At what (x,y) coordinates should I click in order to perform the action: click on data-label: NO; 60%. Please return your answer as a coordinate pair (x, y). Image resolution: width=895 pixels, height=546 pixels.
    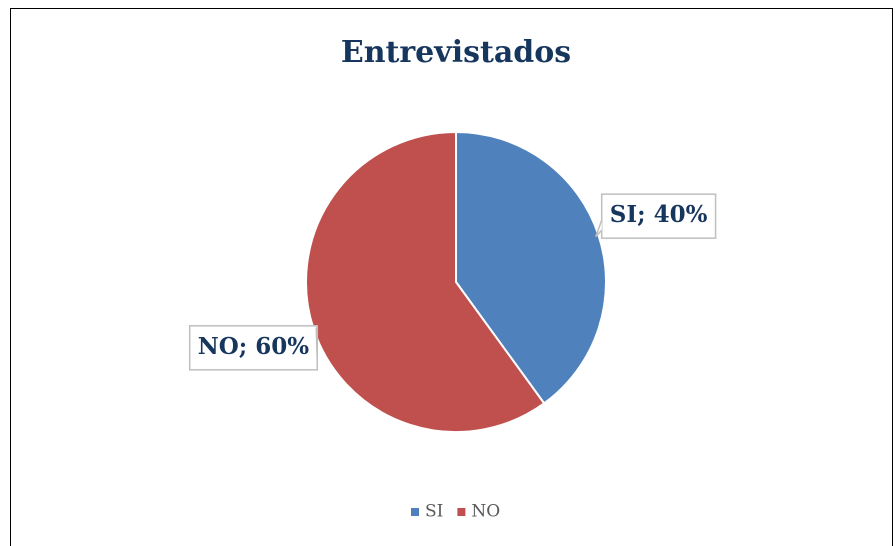
    Looking at the image, I should click on (253, 348).